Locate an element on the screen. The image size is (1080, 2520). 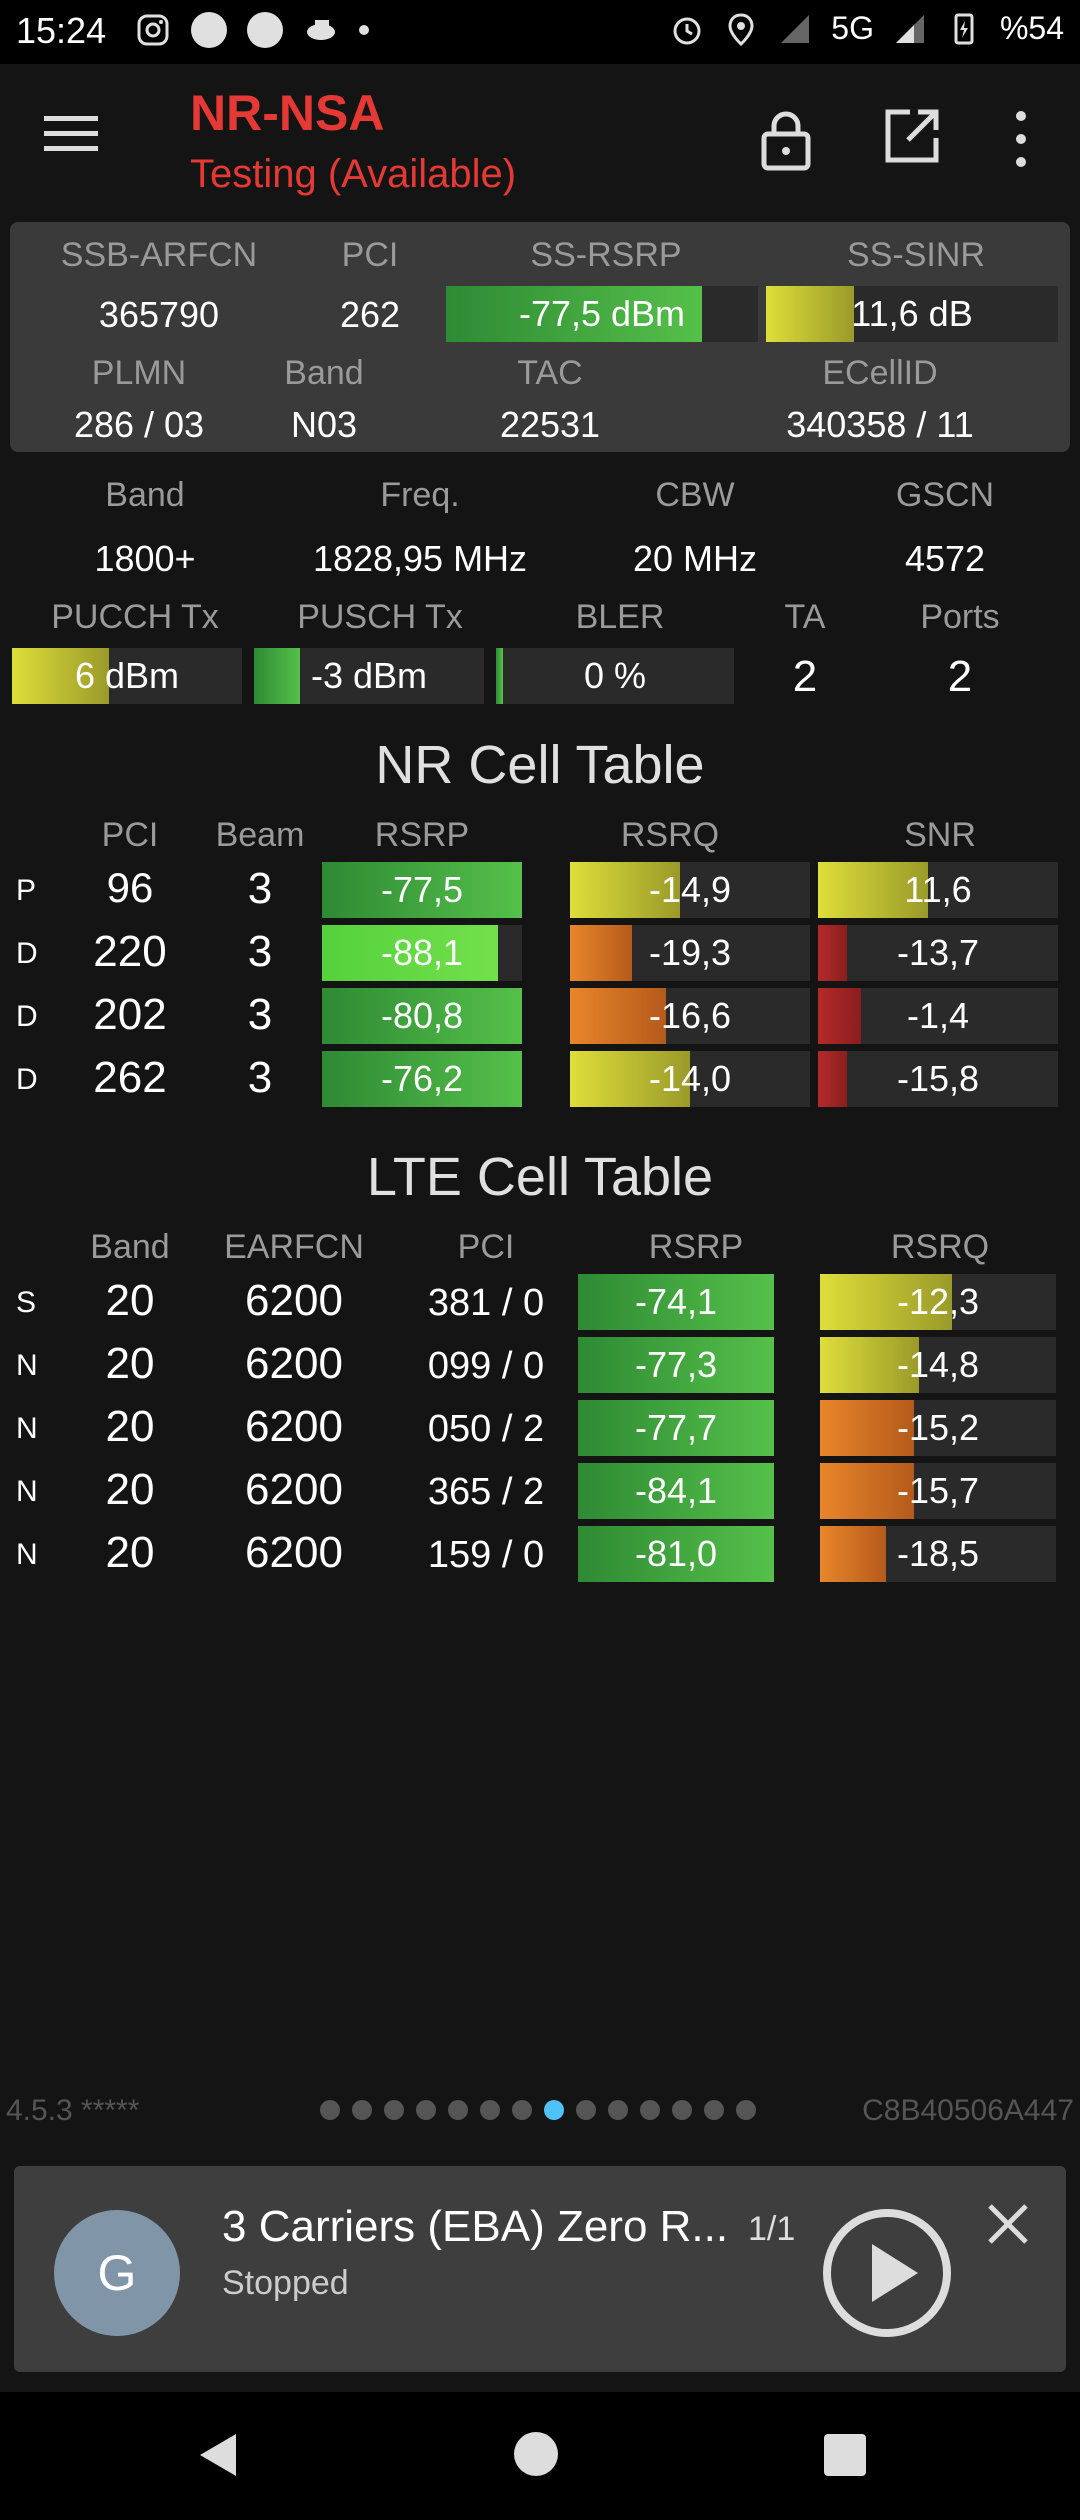
ta-value: 2 is located at coordinates (805, 676).